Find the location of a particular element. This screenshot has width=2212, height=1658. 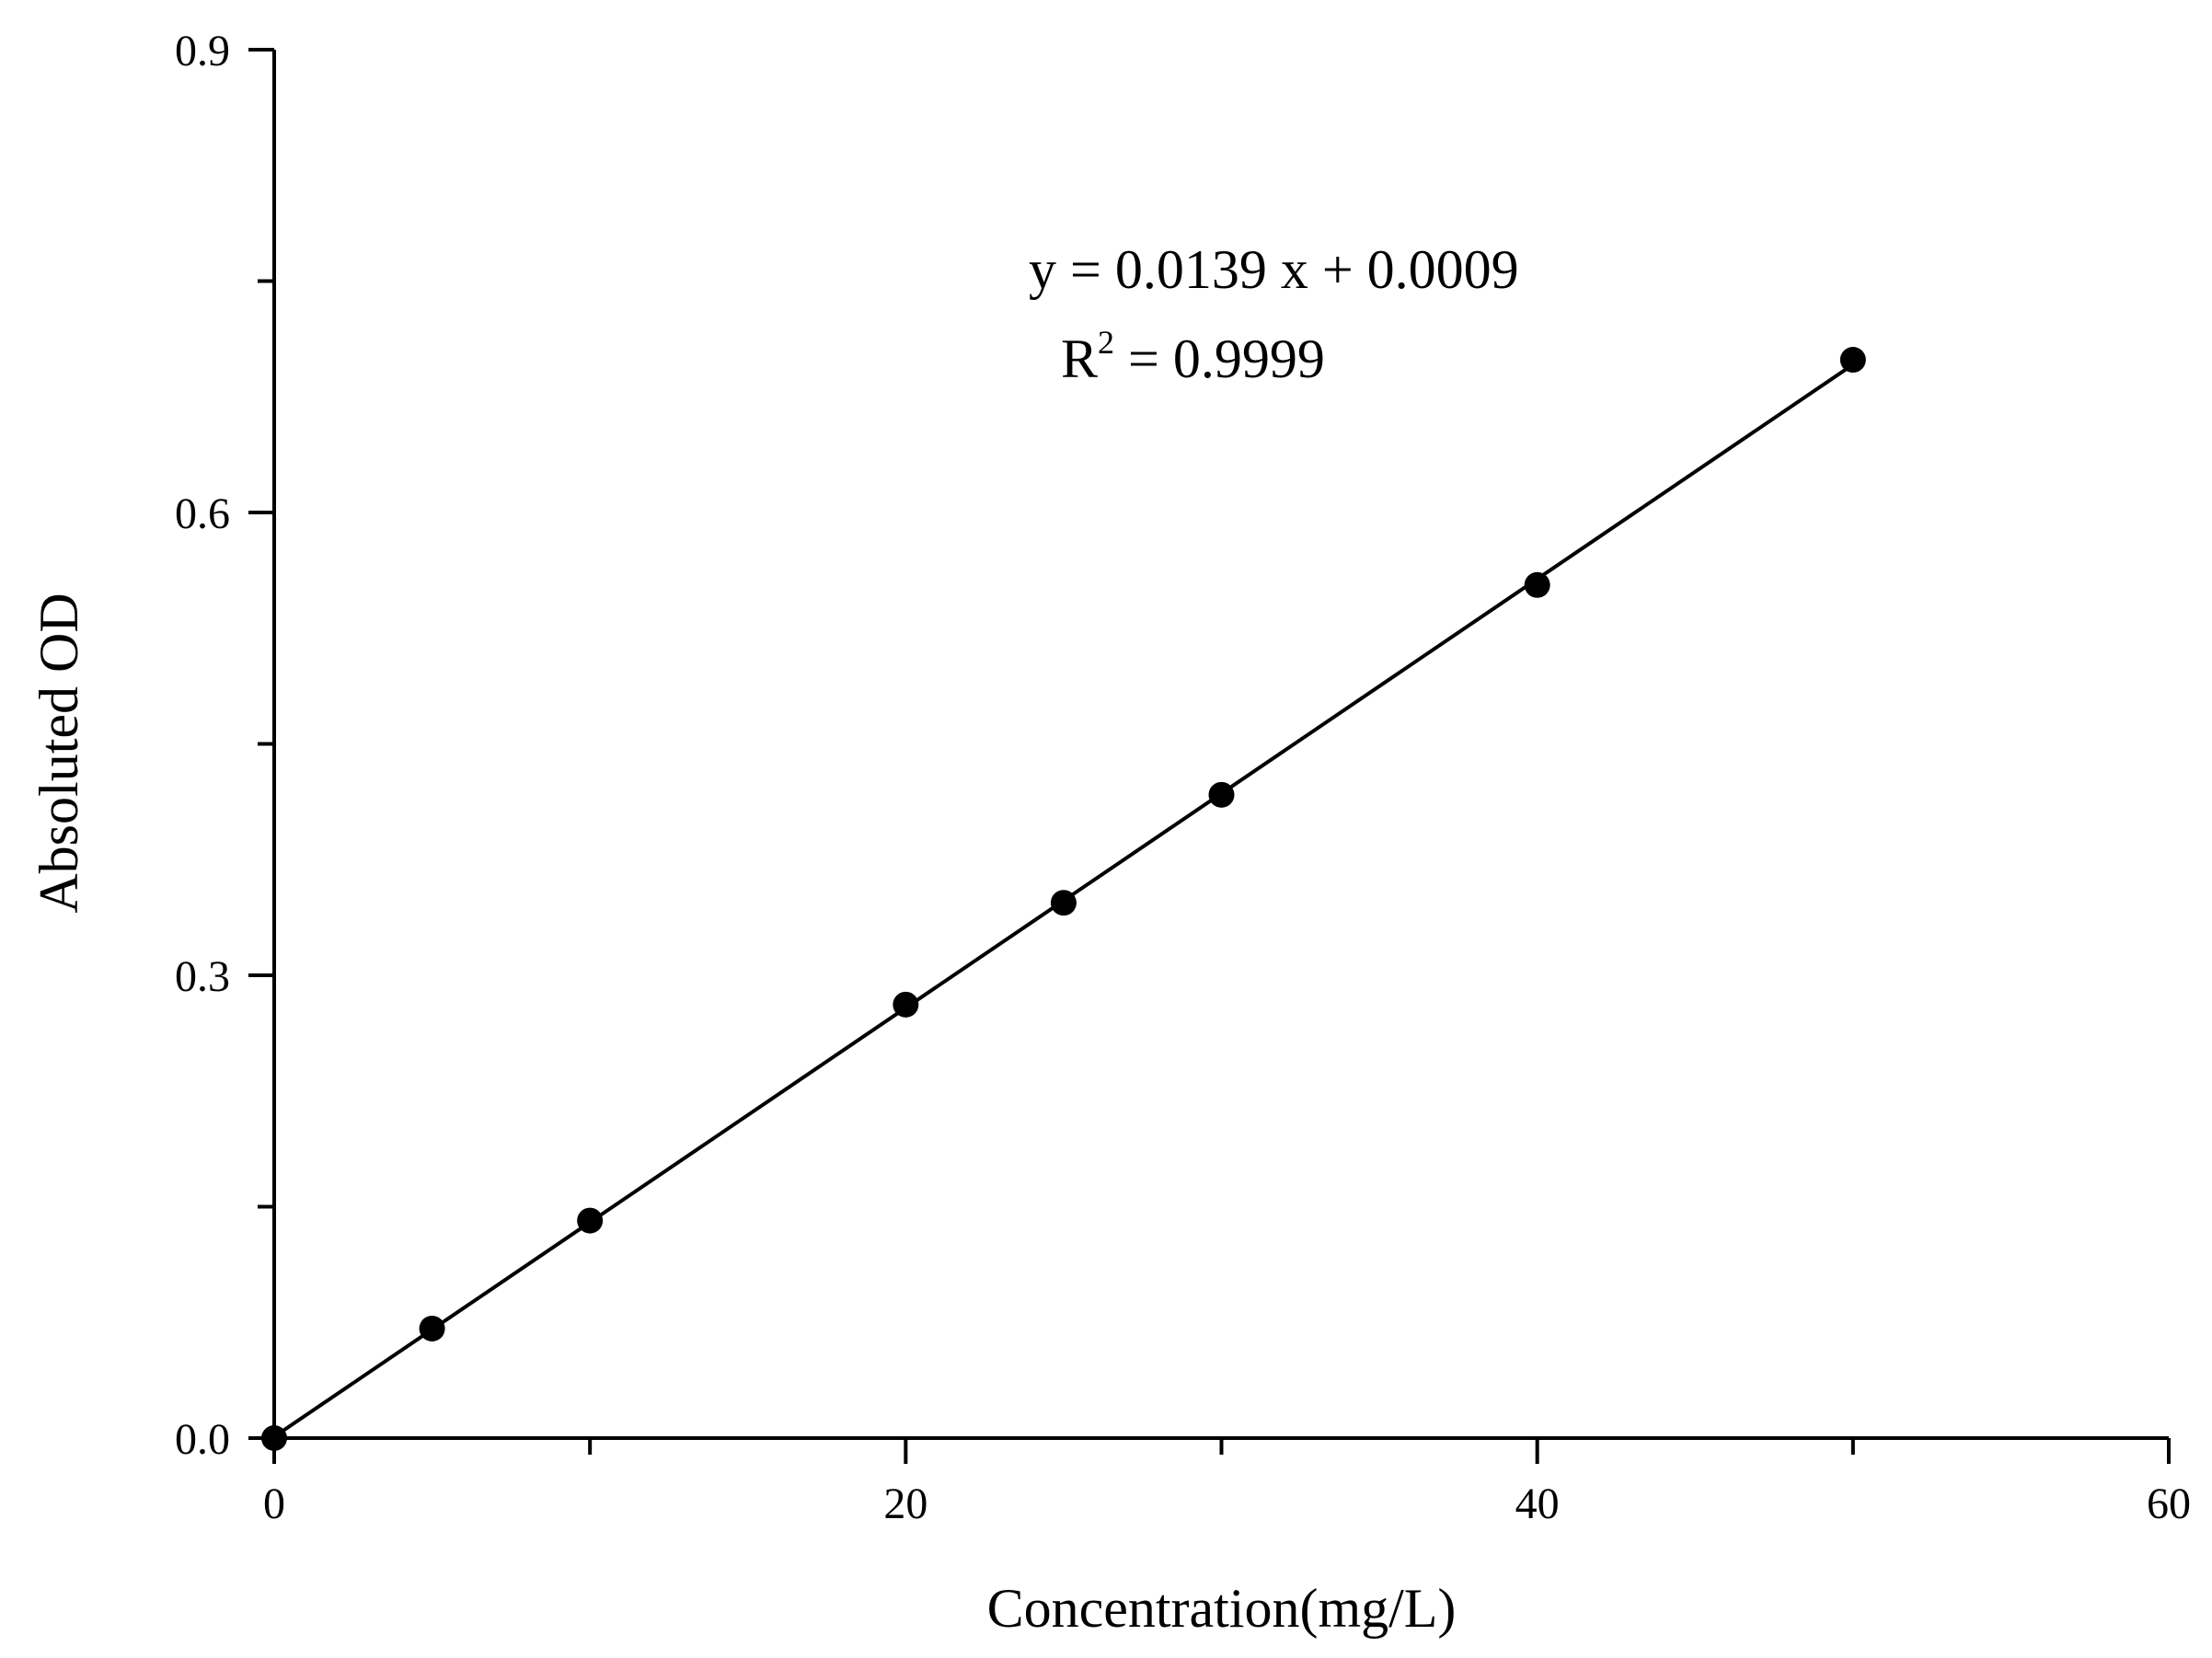

x-tick-label: 60 is located at coordinates (2169, 1504).